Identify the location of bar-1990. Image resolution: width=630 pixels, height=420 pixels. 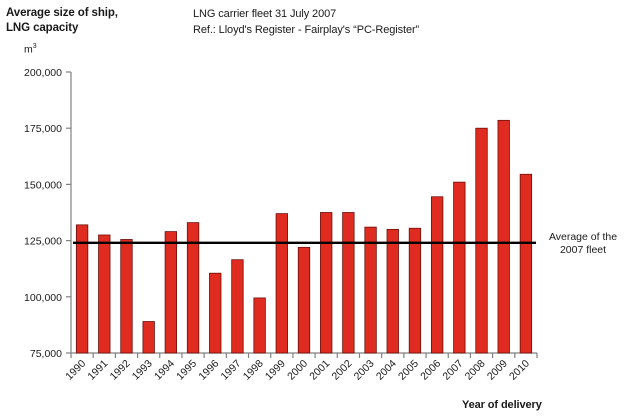
(82, 289).